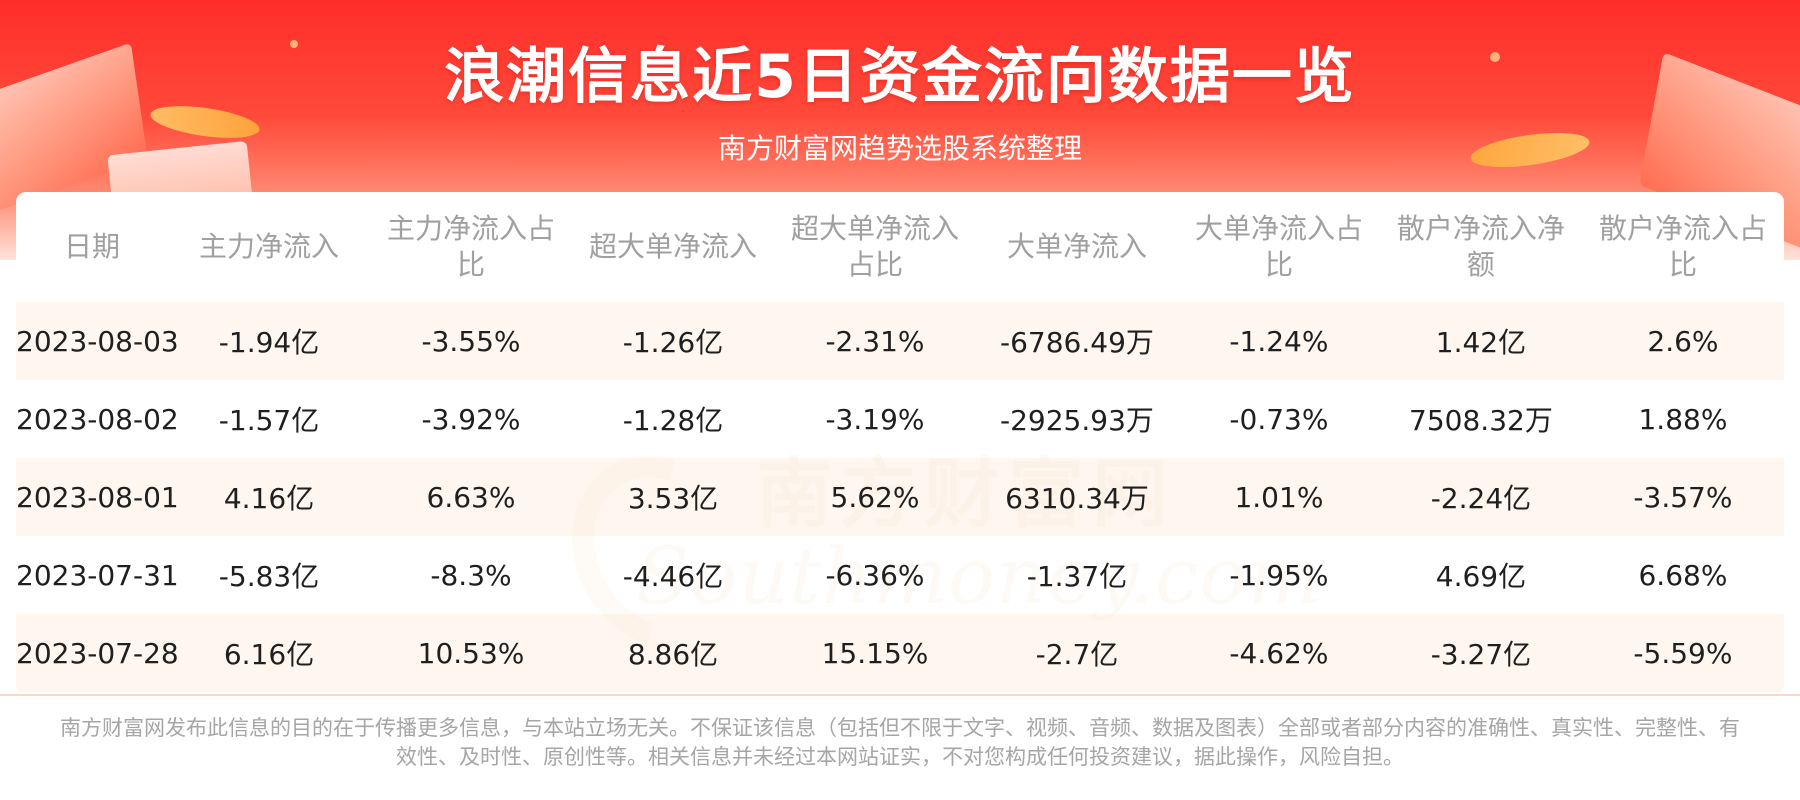 Image resolution: width=1800 pixels, height=800 pixels. Describe the element at coordinates (269, 419) in the screenshot. I see `table-cell: -1.57亿` at that location.